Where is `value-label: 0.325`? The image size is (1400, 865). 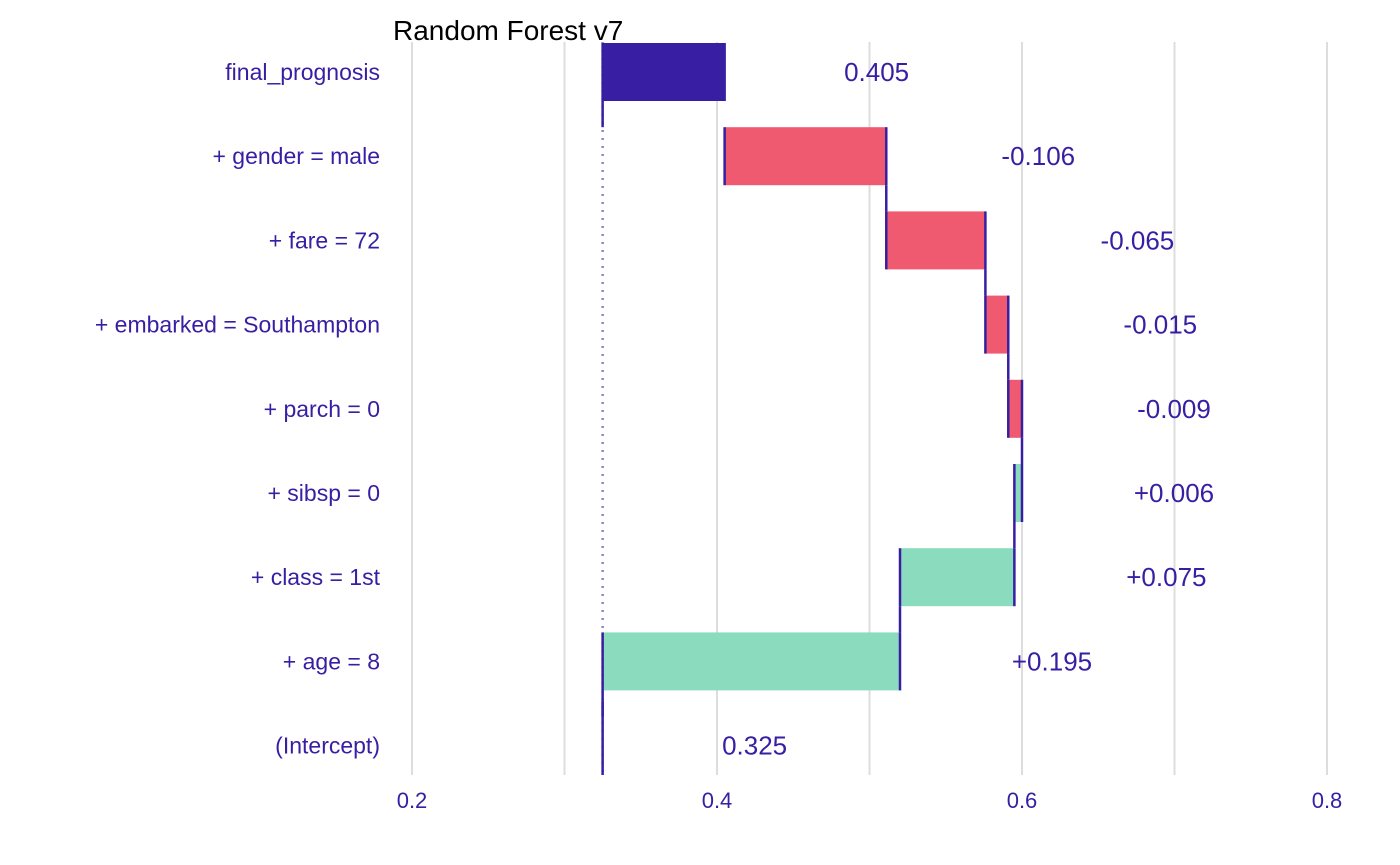 value-label: 0.325 is located at coordinates (754, 746).